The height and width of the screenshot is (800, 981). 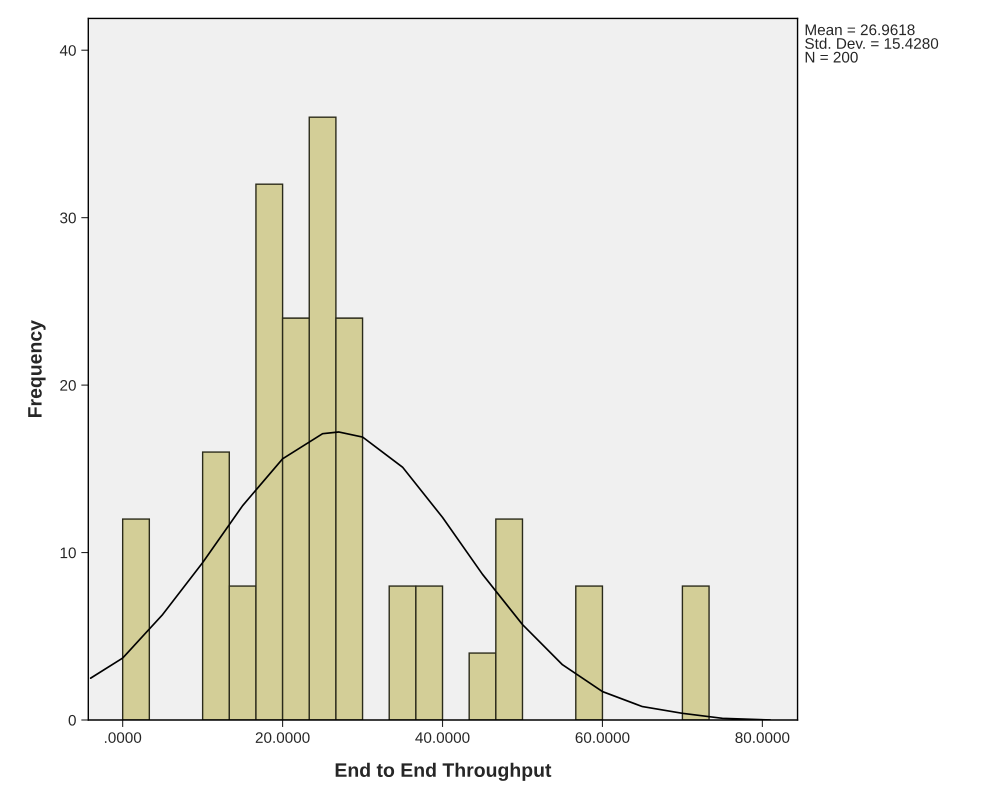 What do you see at coordinates (444, 771) in the screenshot?
I see `x-axis-title: End to End Throughput` at bounding box center [444, 771].